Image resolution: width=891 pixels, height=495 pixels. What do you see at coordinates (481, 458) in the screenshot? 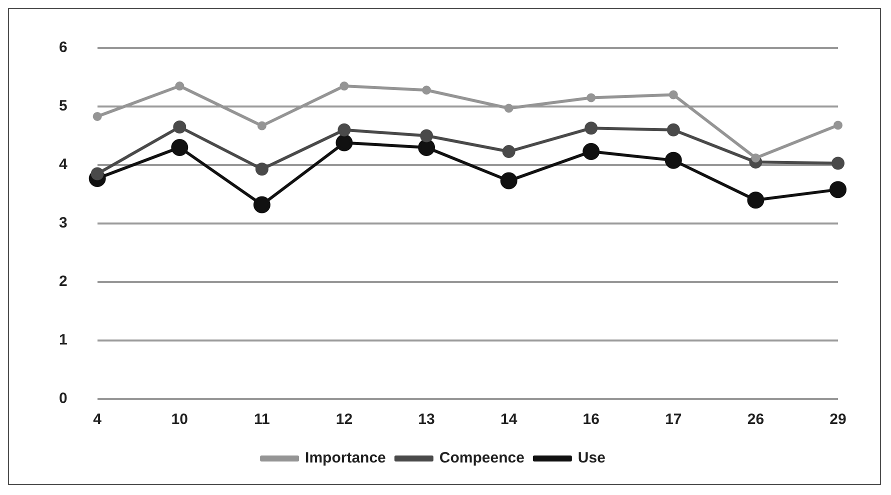
I see `legend-label: Compeence` at bounding box center [481, 458].